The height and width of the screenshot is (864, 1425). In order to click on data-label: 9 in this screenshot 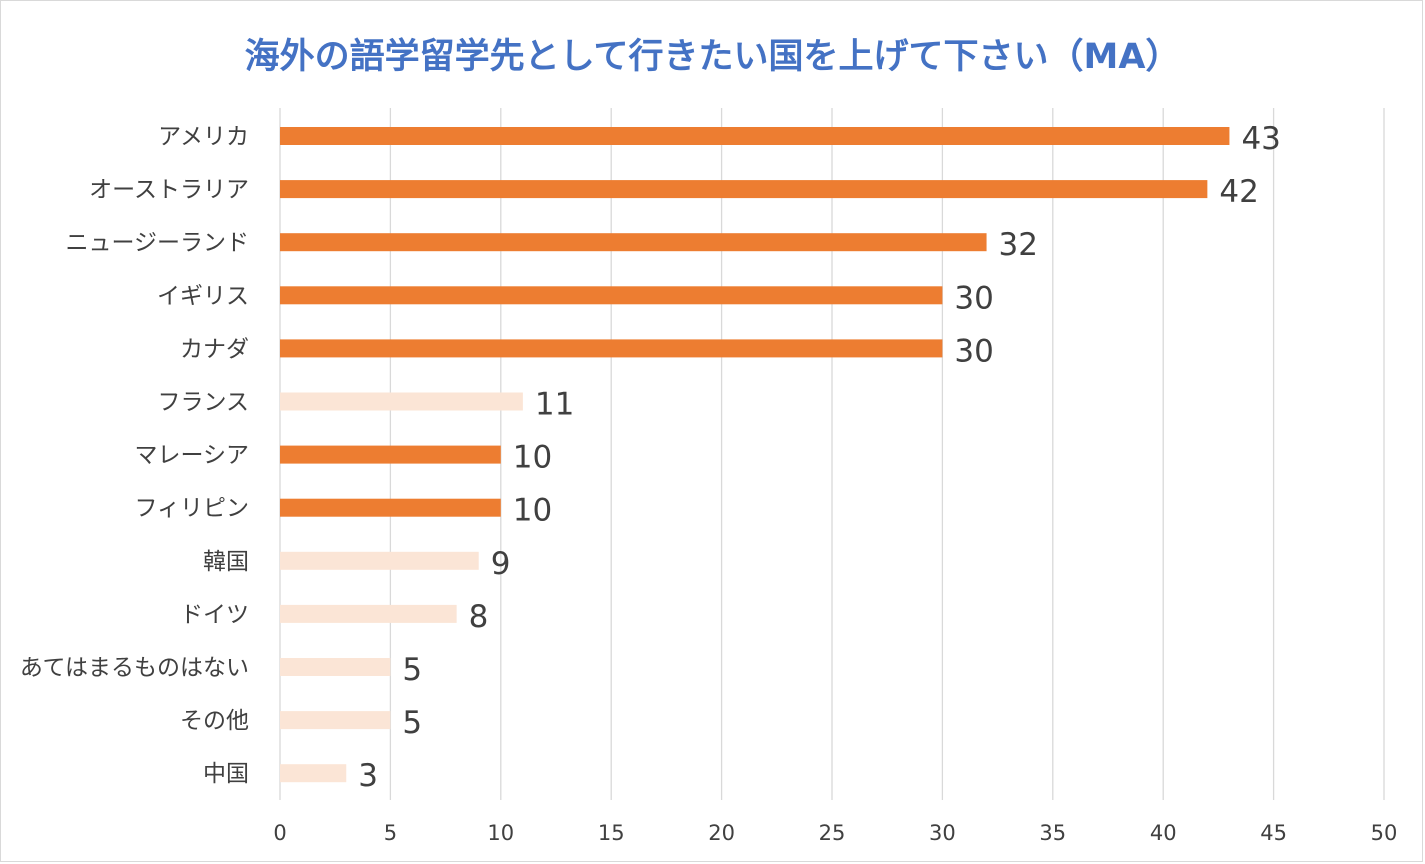, I will do `click(501, 564)`.